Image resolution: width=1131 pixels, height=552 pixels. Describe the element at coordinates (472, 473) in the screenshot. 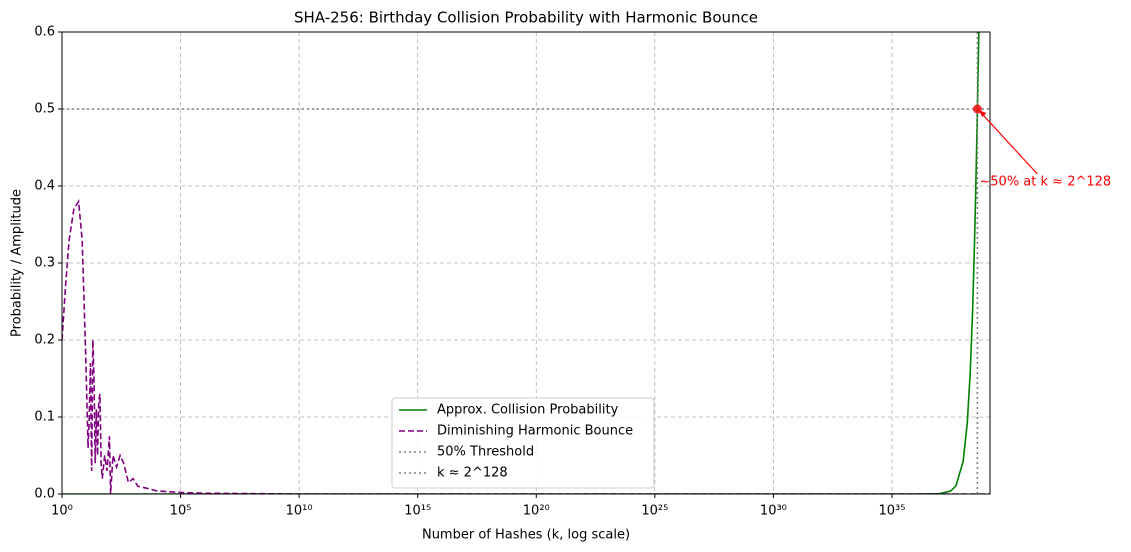

I see `legend-label: k ≈ 2^128` at that location.